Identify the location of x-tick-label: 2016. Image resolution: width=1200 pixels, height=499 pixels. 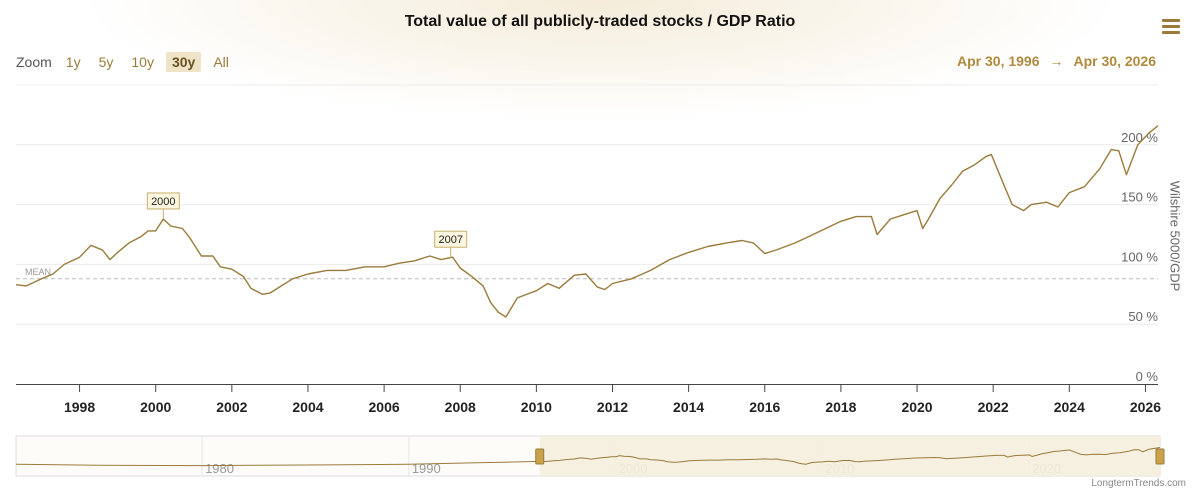
(764, 407).